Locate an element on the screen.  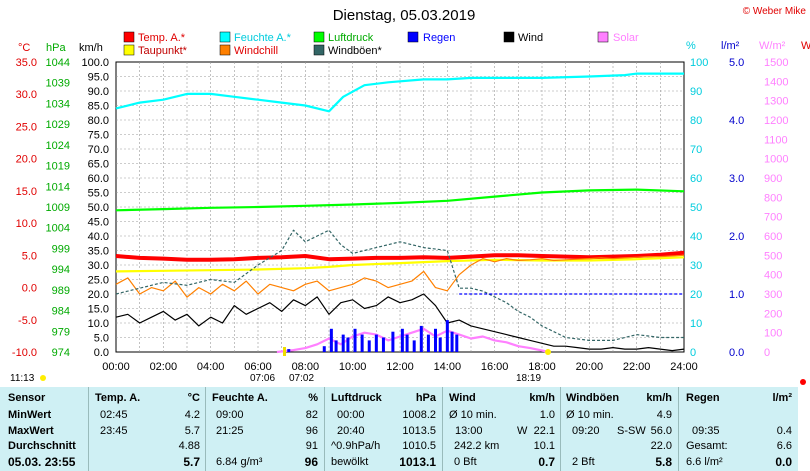
tick-label-pressure: 999 is located at coordinates (61, 249).